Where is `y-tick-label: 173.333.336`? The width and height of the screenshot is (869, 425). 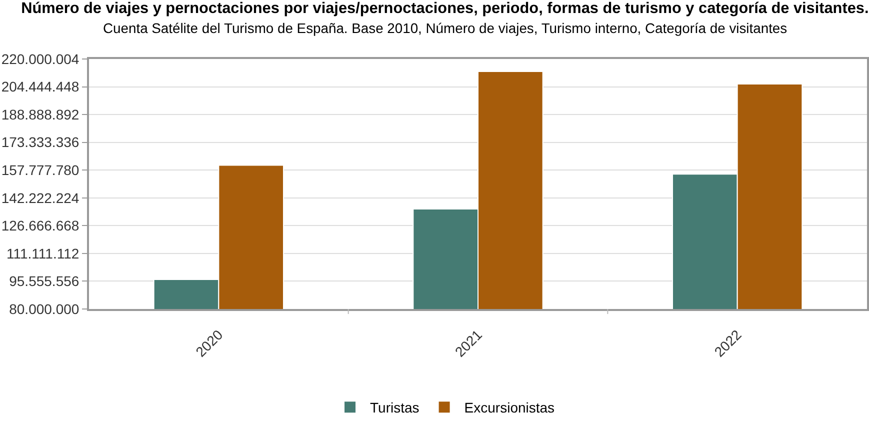 y-tick-label: 173.333.336 is located at coordinates (40, 142).